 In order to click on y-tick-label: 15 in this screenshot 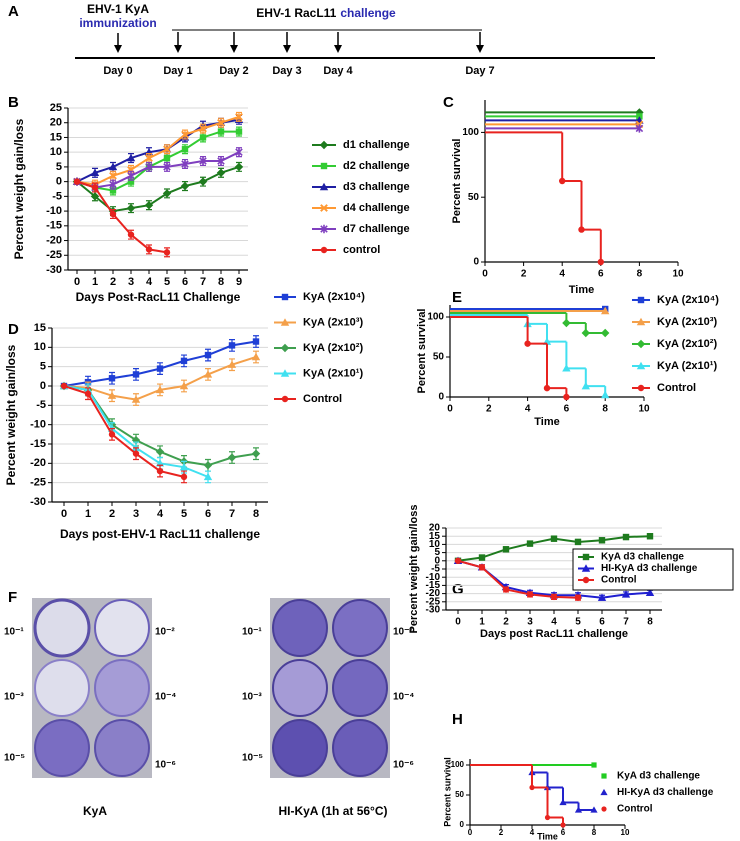, I will do `click(56, 137)`.